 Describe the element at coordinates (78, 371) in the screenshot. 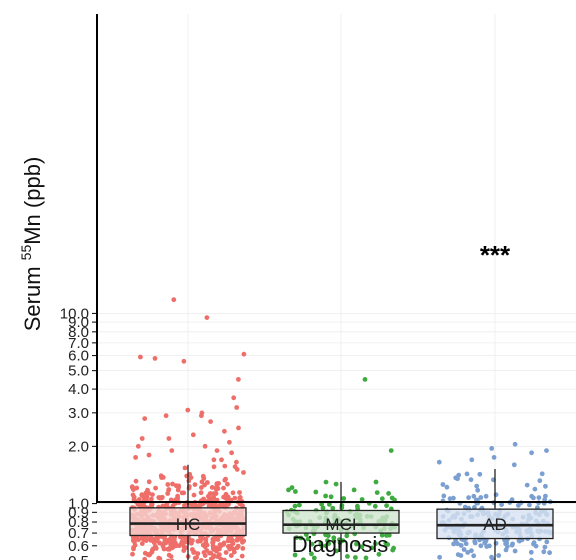

I see `y-tick-label: 5.0` at that location.